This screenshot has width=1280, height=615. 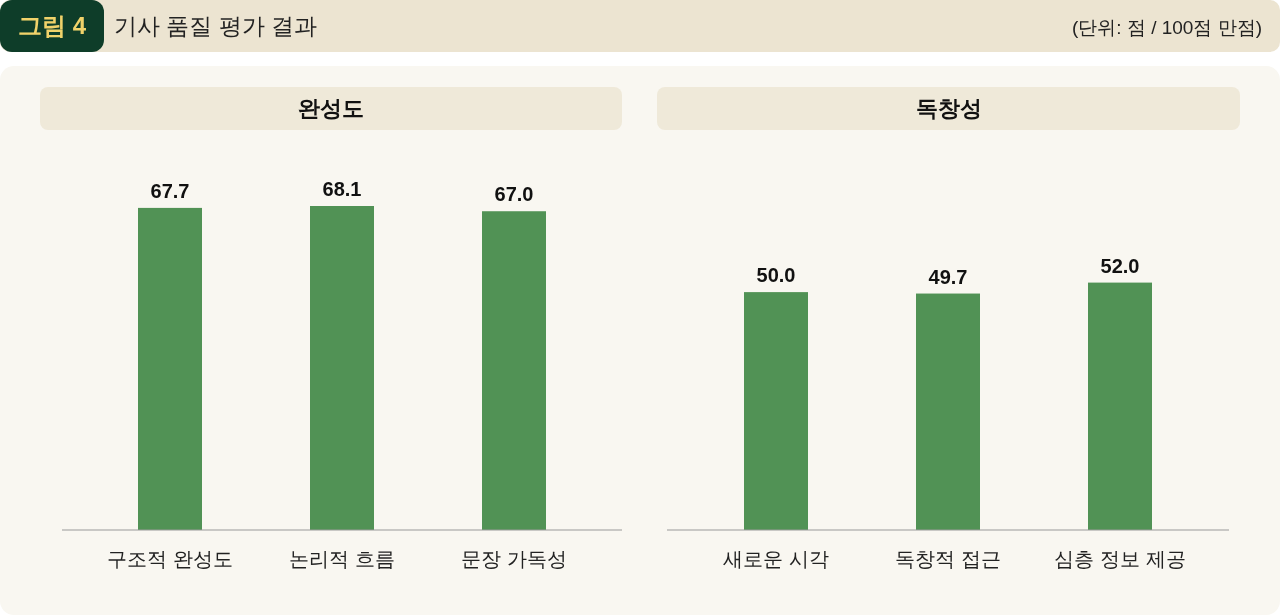 I want to click on annotation: (단위: 점 / 100점 만점), so click(x=1166, y=27).